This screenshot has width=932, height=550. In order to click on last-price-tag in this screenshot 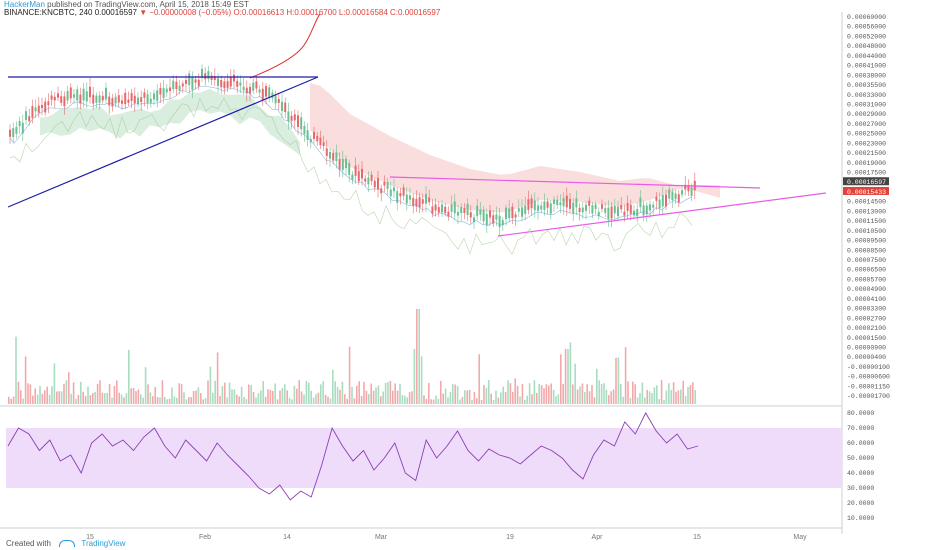, I will do `click(866, 181)`.